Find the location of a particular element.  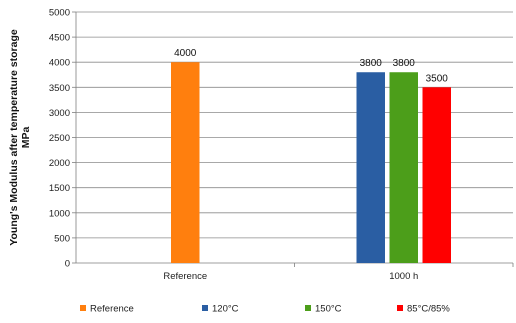

y-axis-label-line: MPa is located at coordinates (26, 138).